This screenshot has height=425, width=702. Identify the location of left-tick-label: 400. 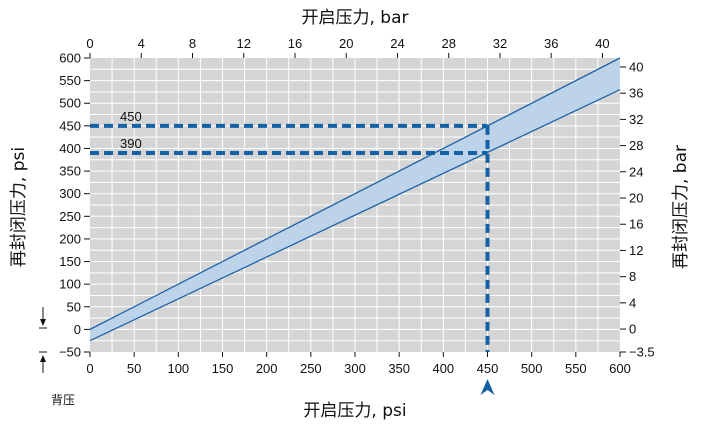
(70, 148).